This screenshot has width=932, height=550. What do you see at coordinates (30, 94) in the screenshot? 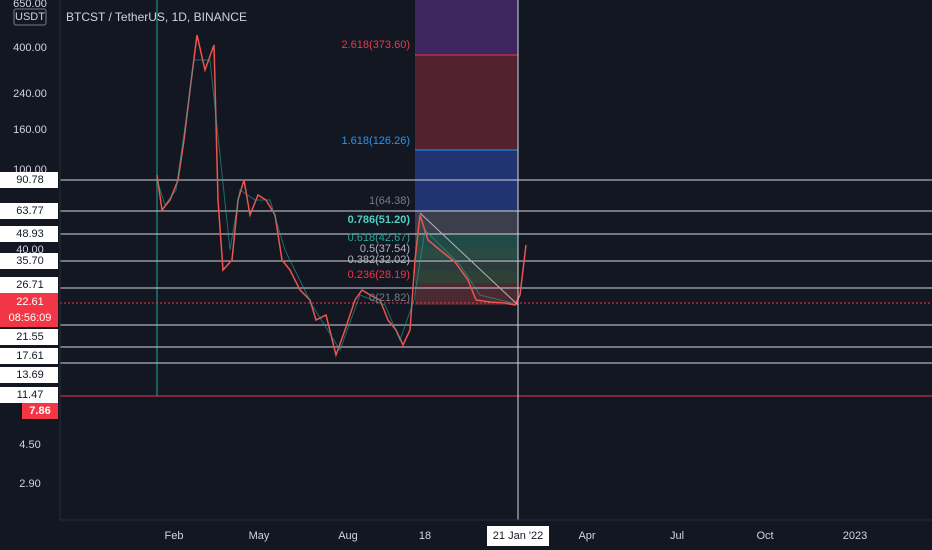
I see `price-axis-label: 240.00` at bounding box center [30, 94].